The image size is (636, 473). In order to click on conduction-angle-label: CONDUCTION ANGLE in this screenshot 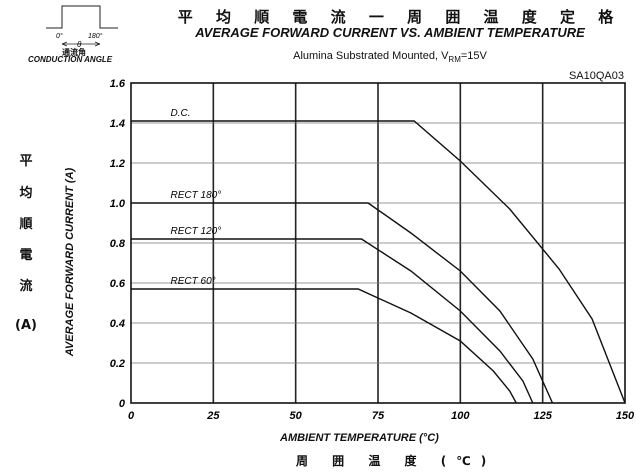, I will do `click(70, 59)`.